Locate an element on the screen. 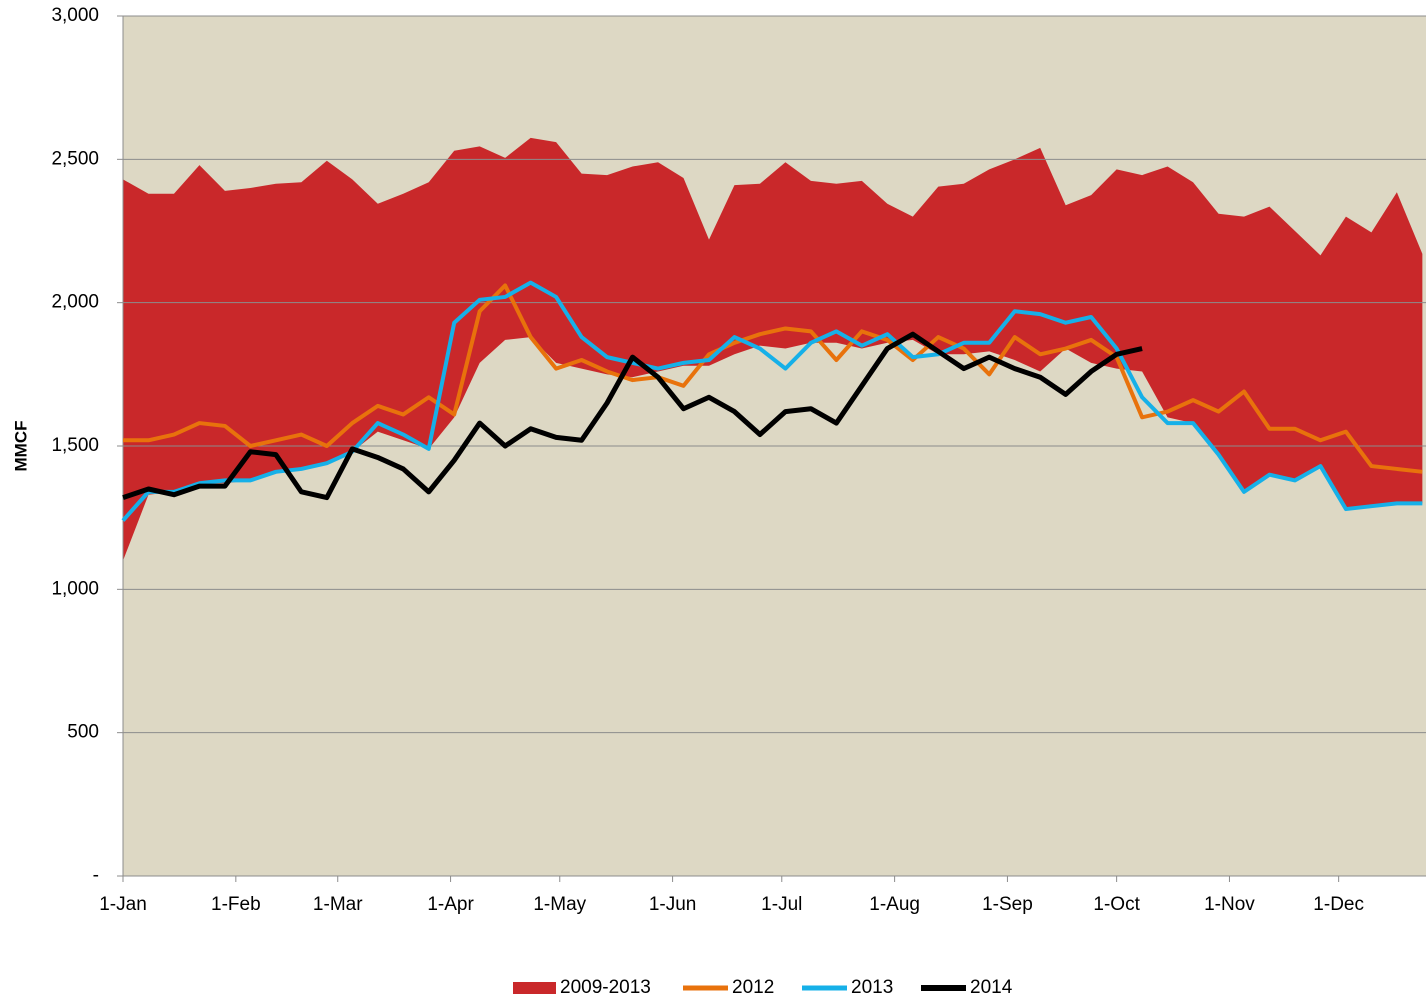 The height and width of the screenshot is (1001, 1426). y-tick-label: - is located at coordinates (96, 875).